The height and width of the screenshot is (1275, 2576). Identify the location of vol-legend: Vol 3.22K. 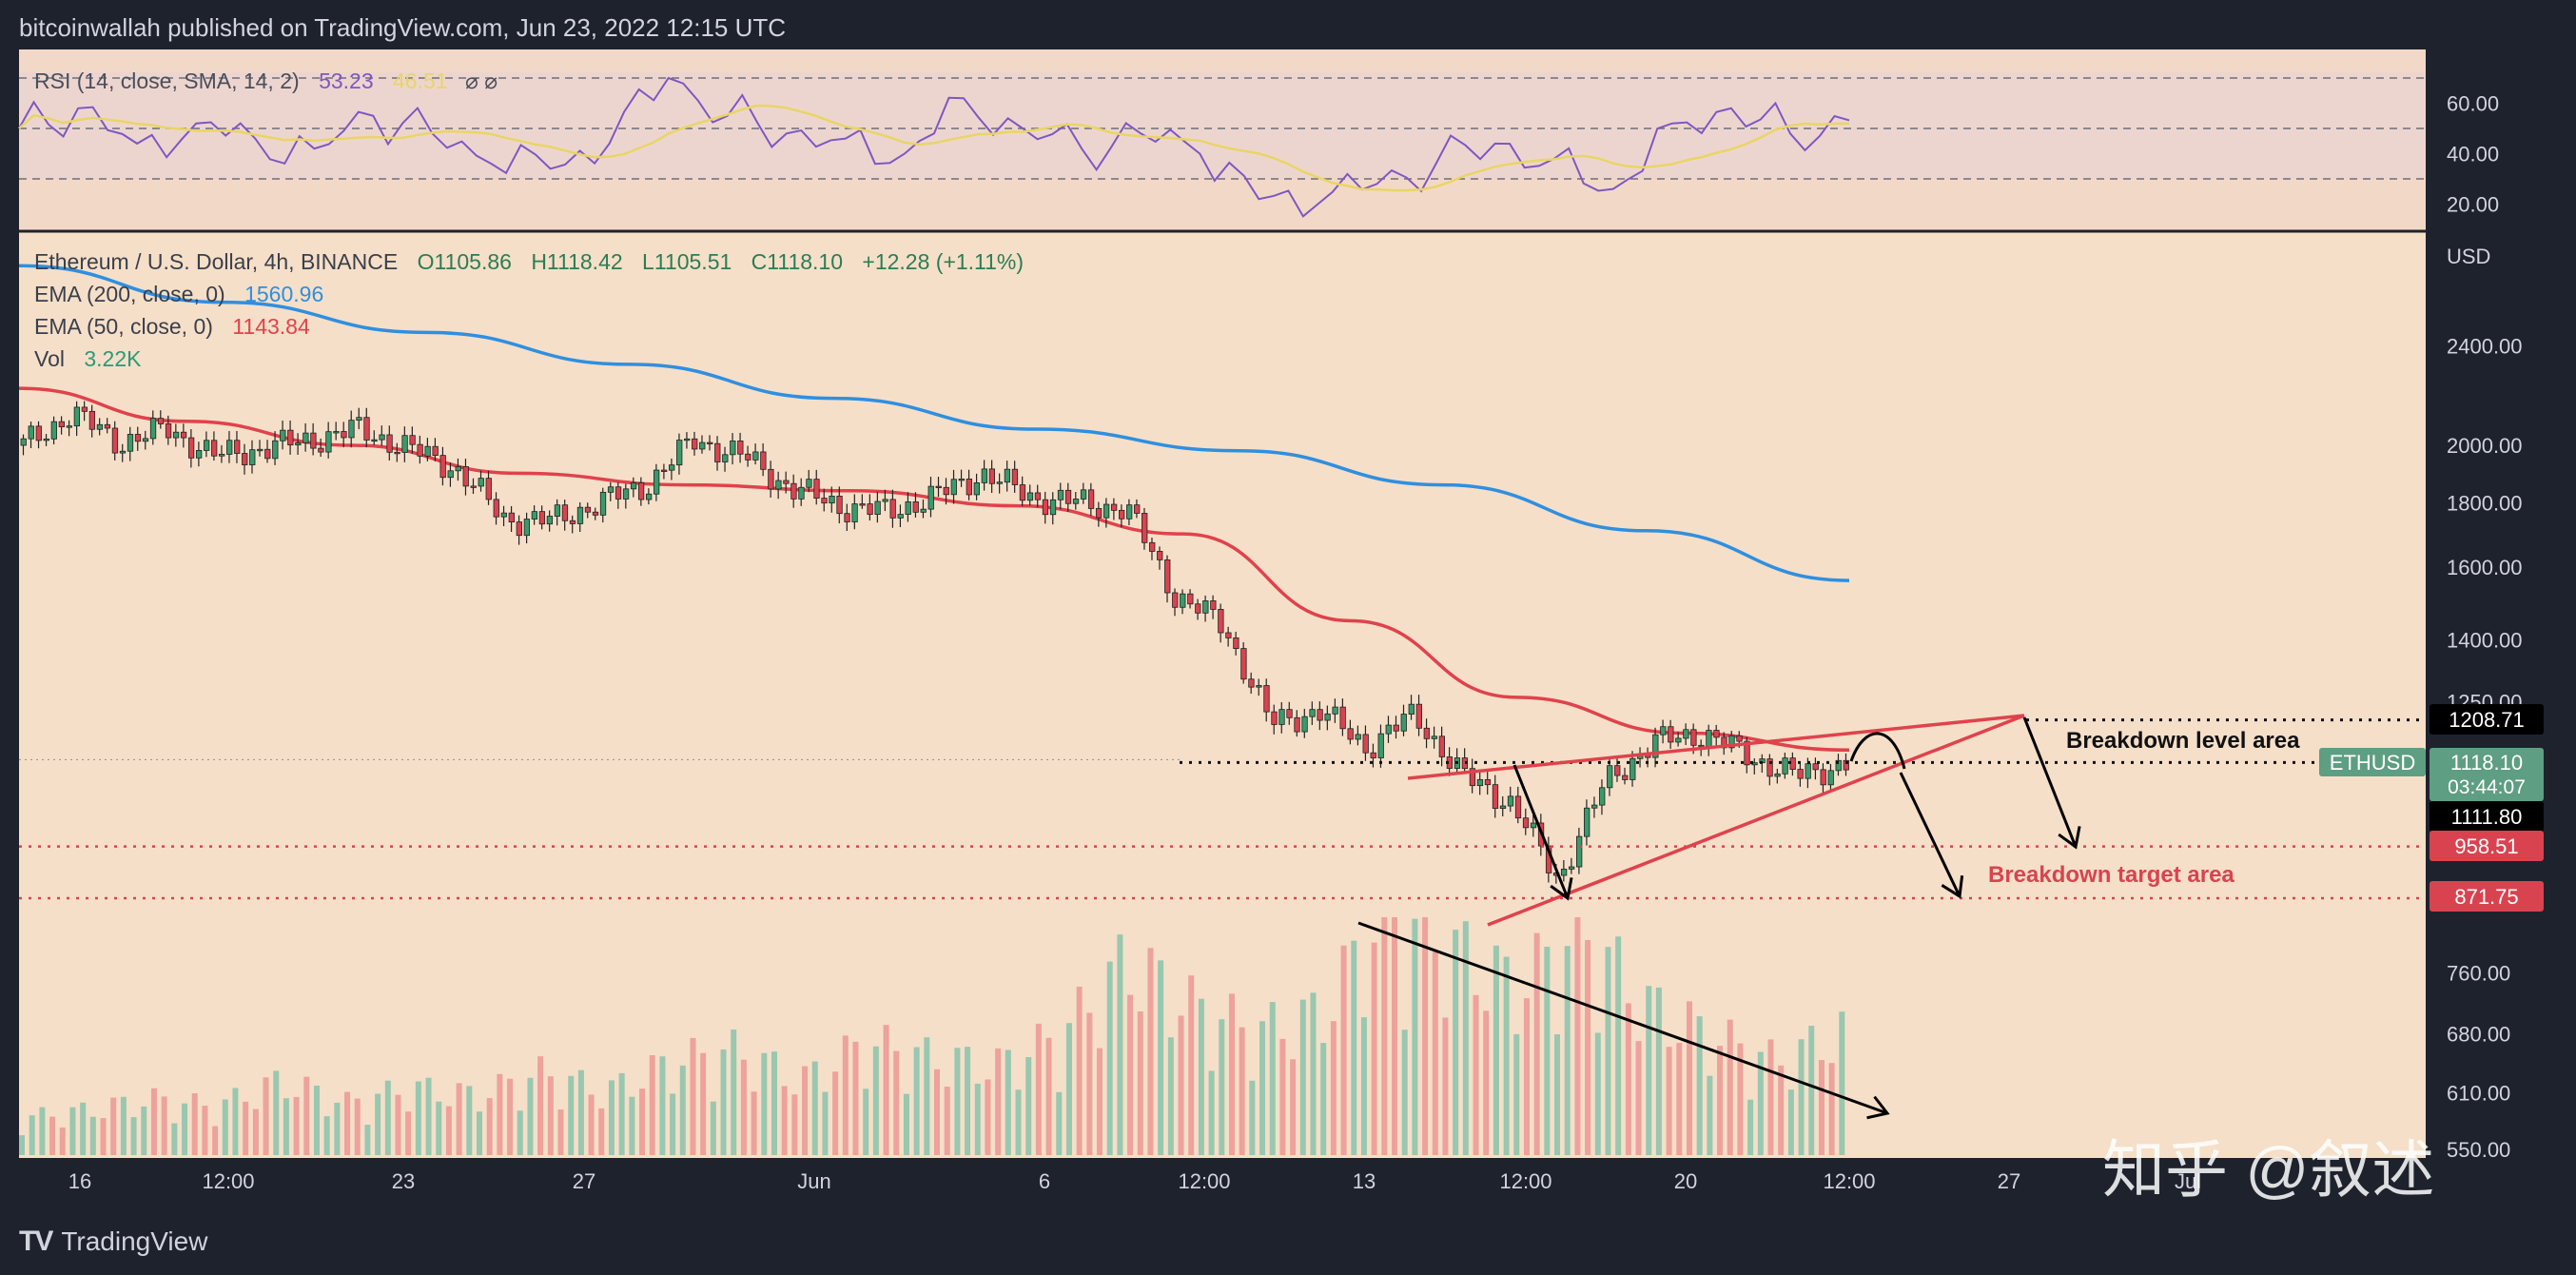
(88, 359).